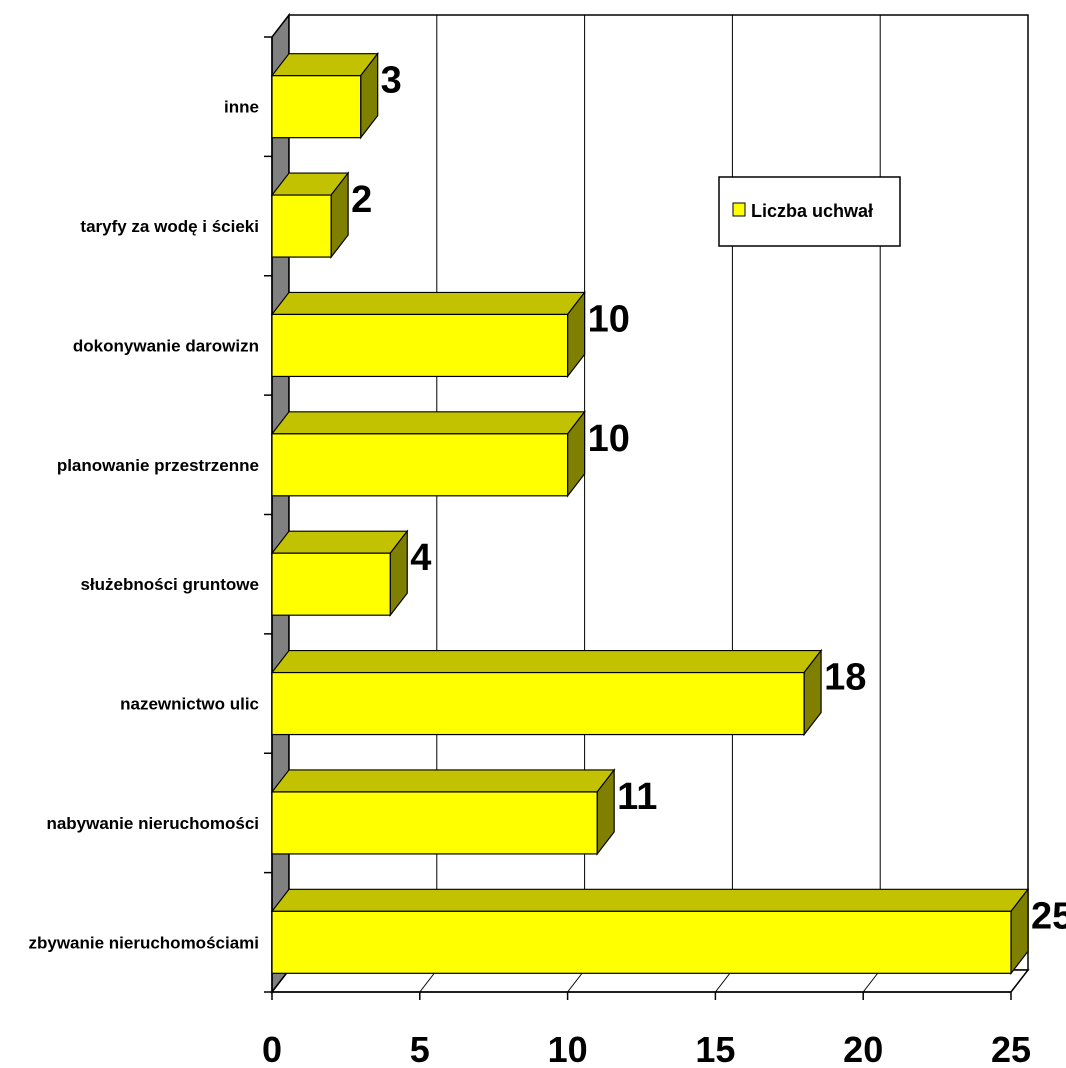 The image size is (1066, 1068). I want to click on value-label: 25, so click(1048, 916).